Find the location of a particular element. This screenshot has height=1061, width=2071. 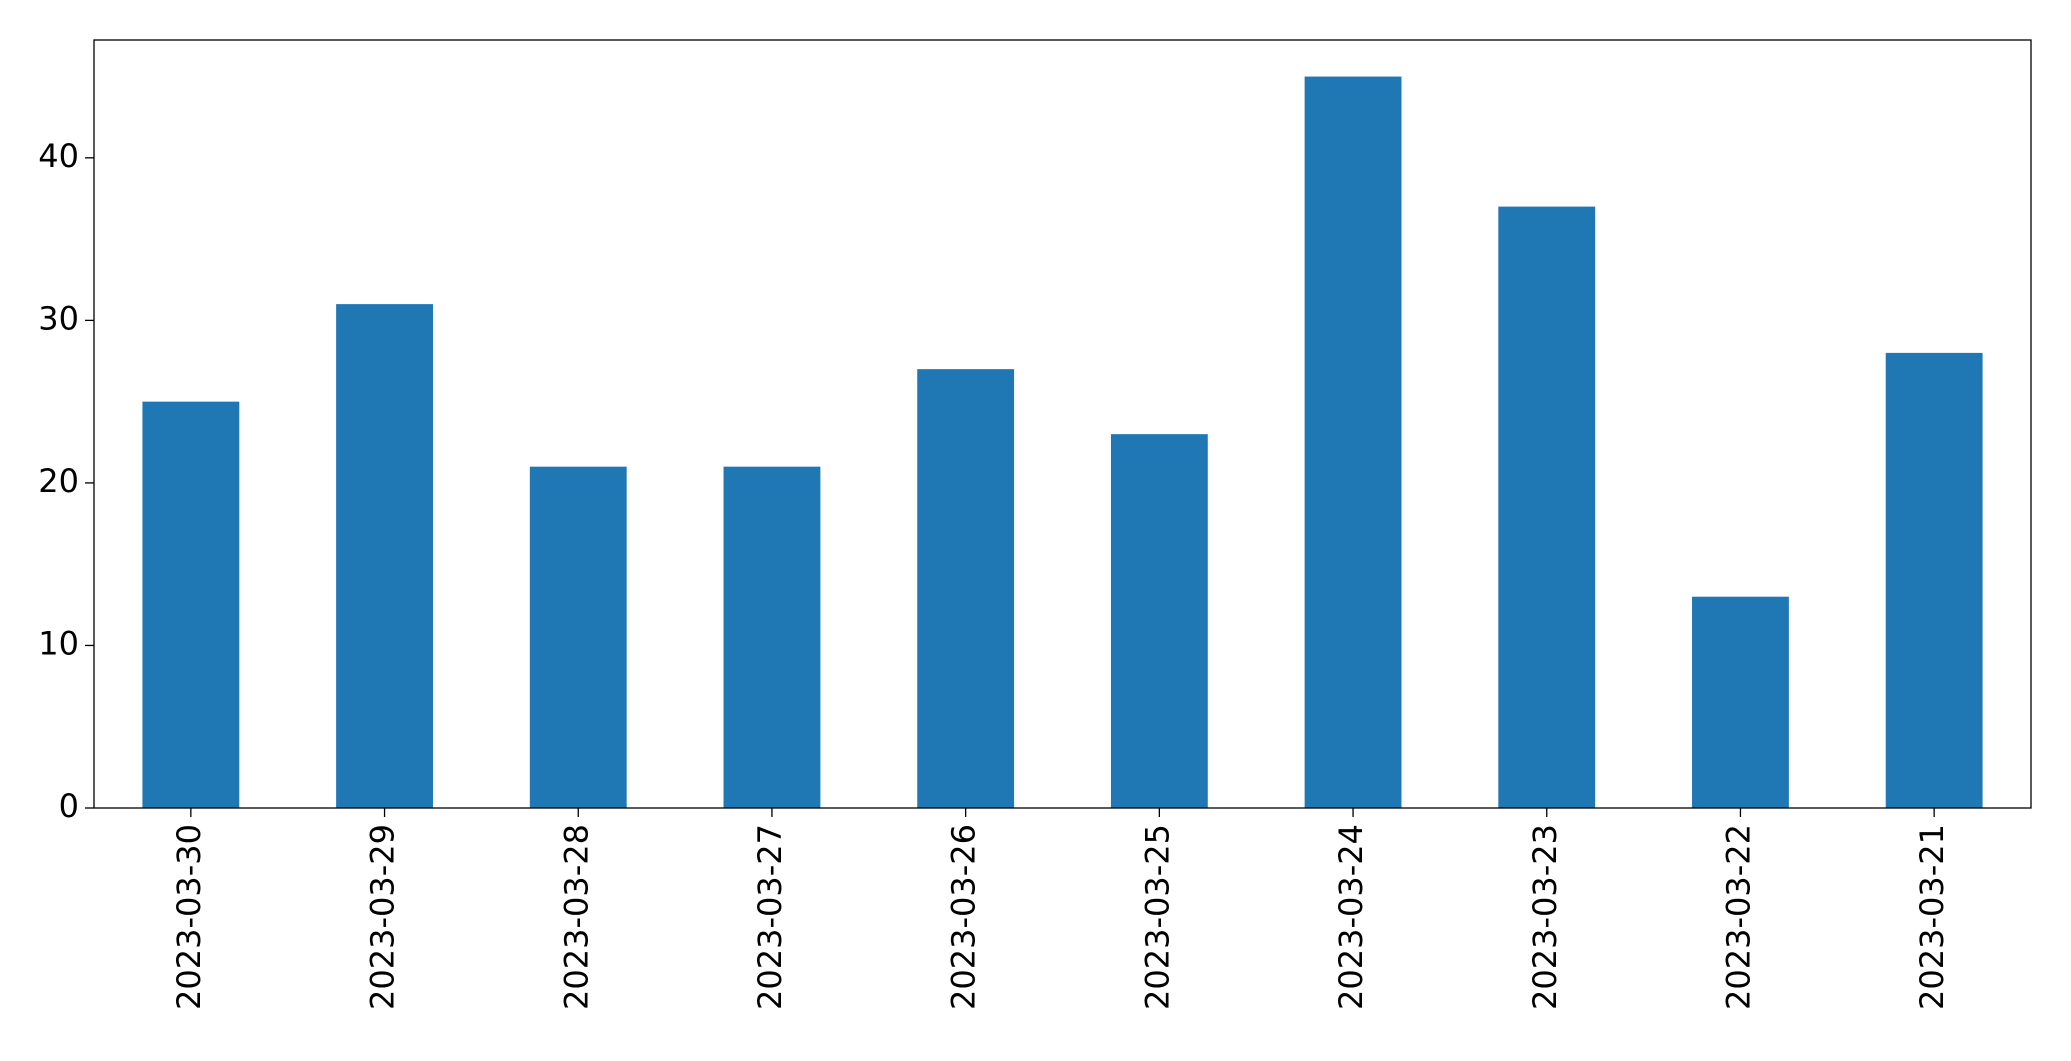

x-tick-label: 2023-03-25 is located at coordinates (1157, 917).